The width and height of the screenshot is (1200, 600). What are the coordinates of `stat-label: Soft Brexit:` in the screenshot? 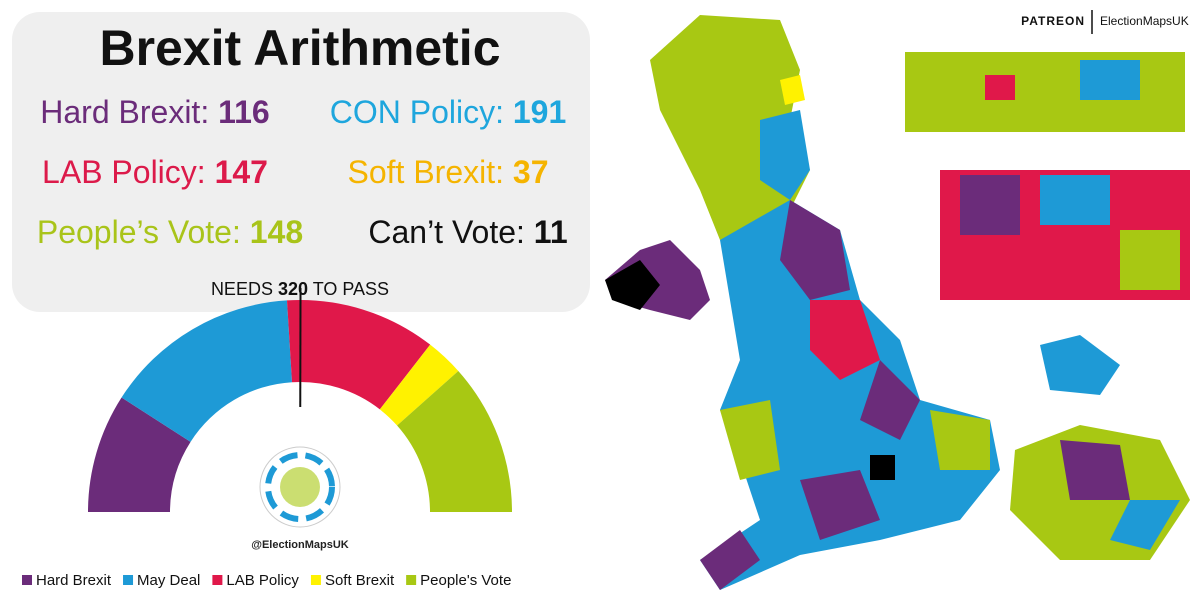 It's located at (426, 172).